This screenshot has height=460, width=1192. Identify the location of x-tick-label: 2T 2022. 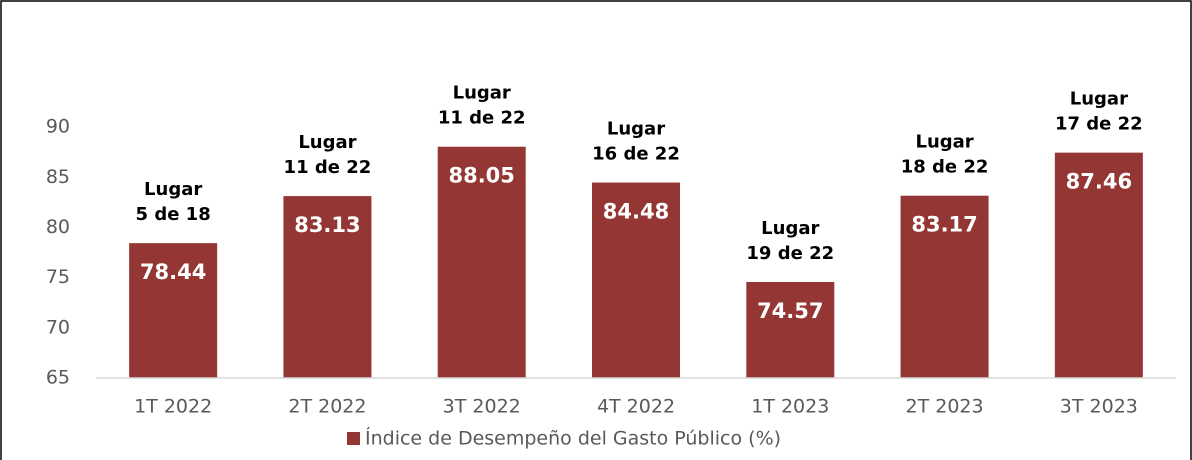
(327, 407).